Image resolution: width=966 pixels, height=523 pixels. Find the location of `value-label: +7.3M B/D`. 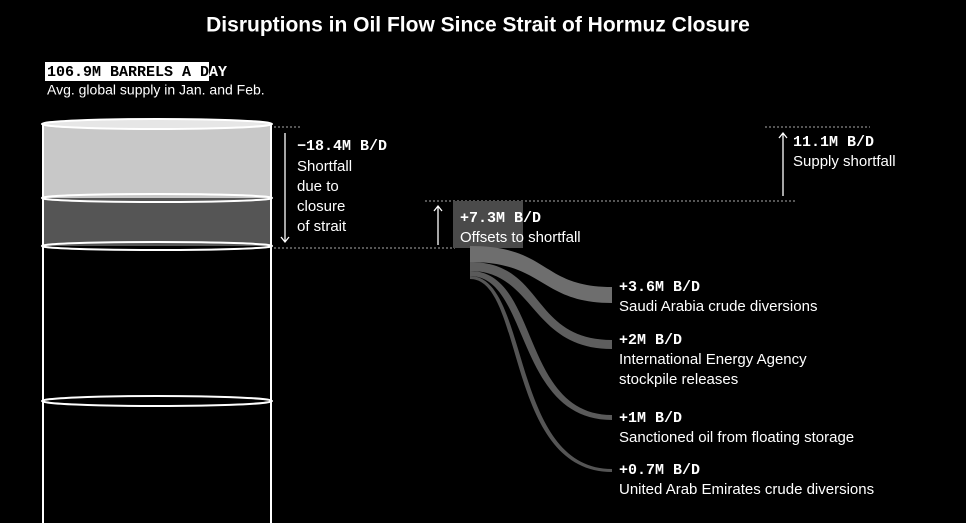

value-label: +7.3M B/D is located at coordinates (500, 218).